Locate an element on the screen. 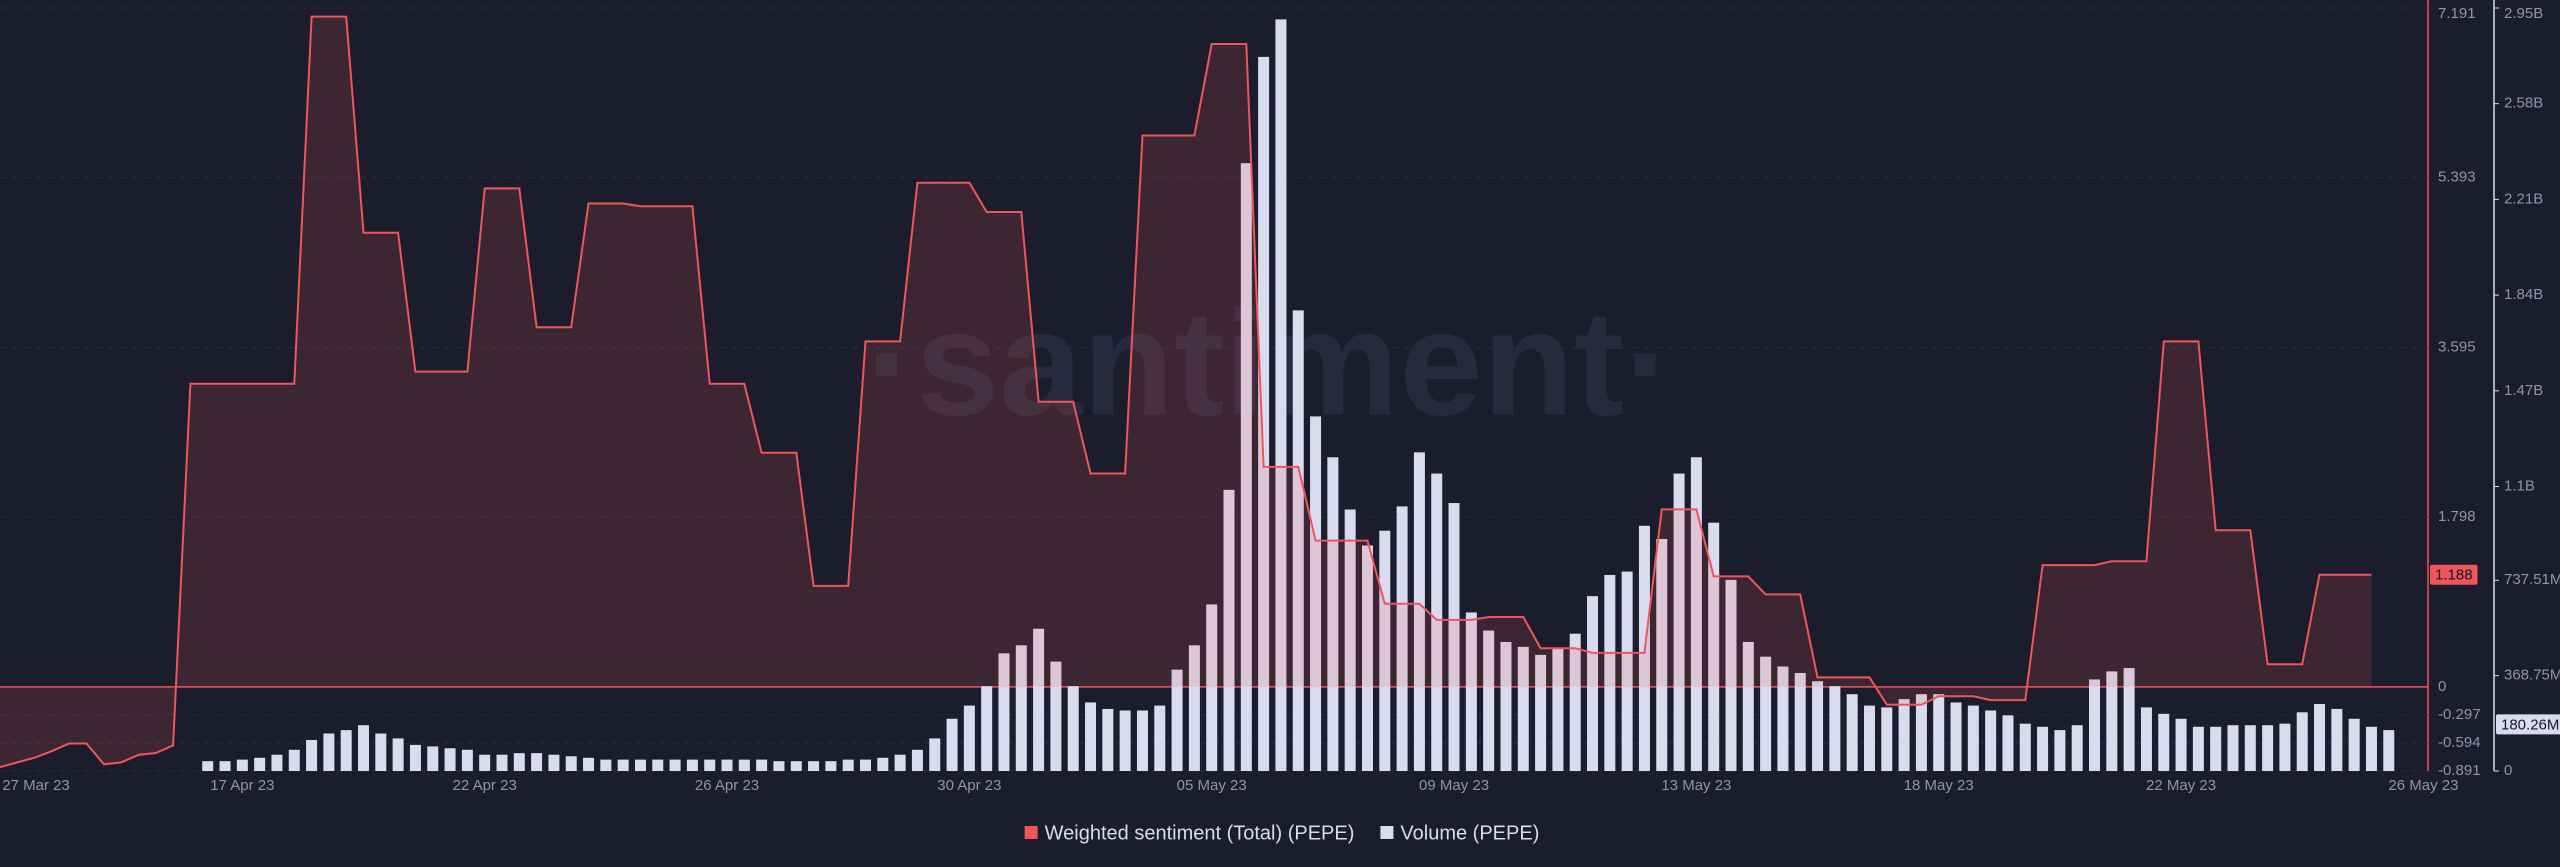 The height and width of the screenshot is (867, 2560). last-value-label: 1.188 is located at coordinates (2454, 575).